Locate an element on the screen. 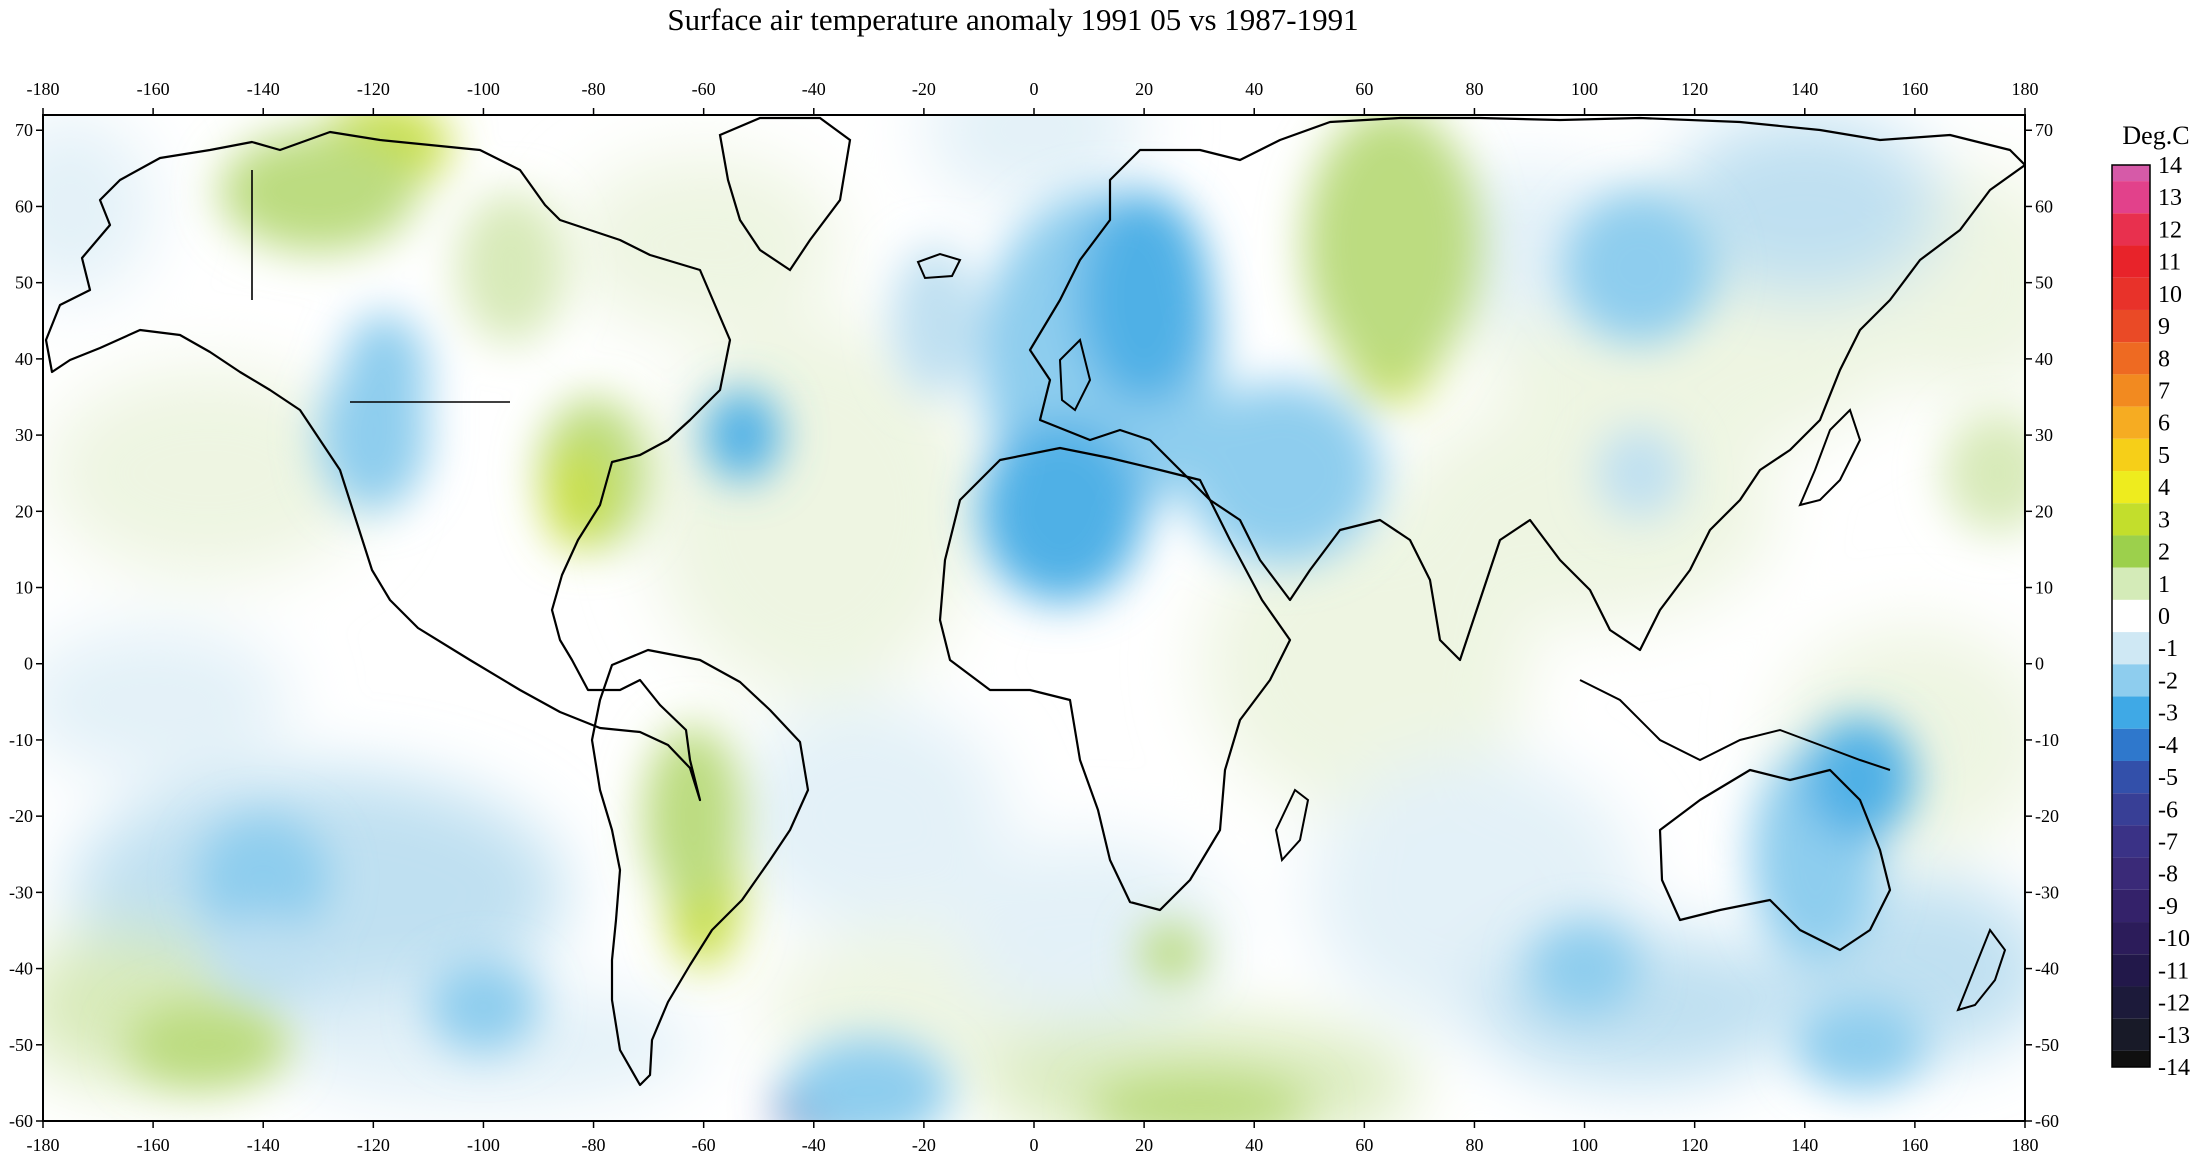 The height and width of the screenshot is (1172, 2200). lon-label-top: 80 is located at coordinates (1474, 89).